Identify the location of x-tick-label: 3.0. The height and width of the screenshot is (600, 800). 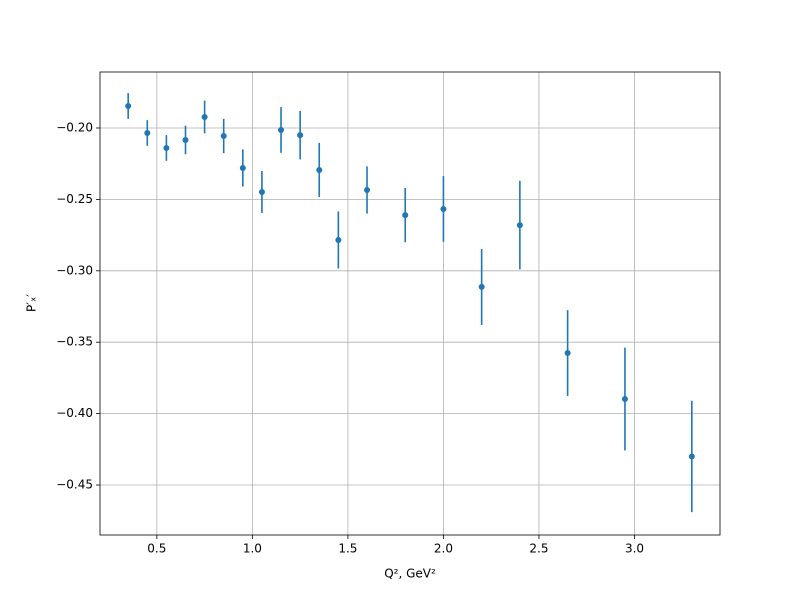
(634, 549).